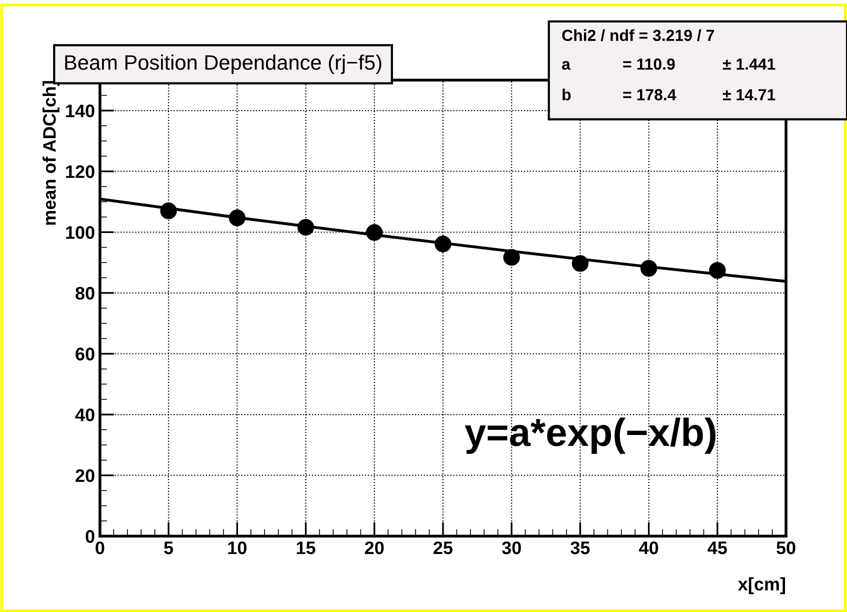 The width and height of the screenshot is (847, 612). I want to click on x-tick-label: 0, so click(100, 547).